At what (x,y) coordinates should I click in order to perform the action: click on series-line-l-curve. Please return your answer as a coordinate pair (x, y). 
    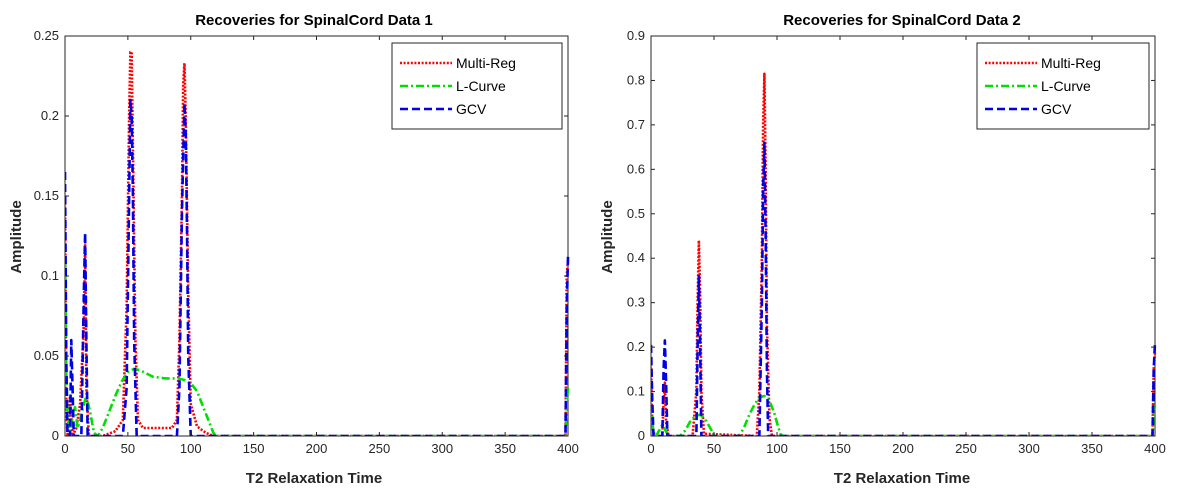
    Looking at the image, I should click on (904, 415).